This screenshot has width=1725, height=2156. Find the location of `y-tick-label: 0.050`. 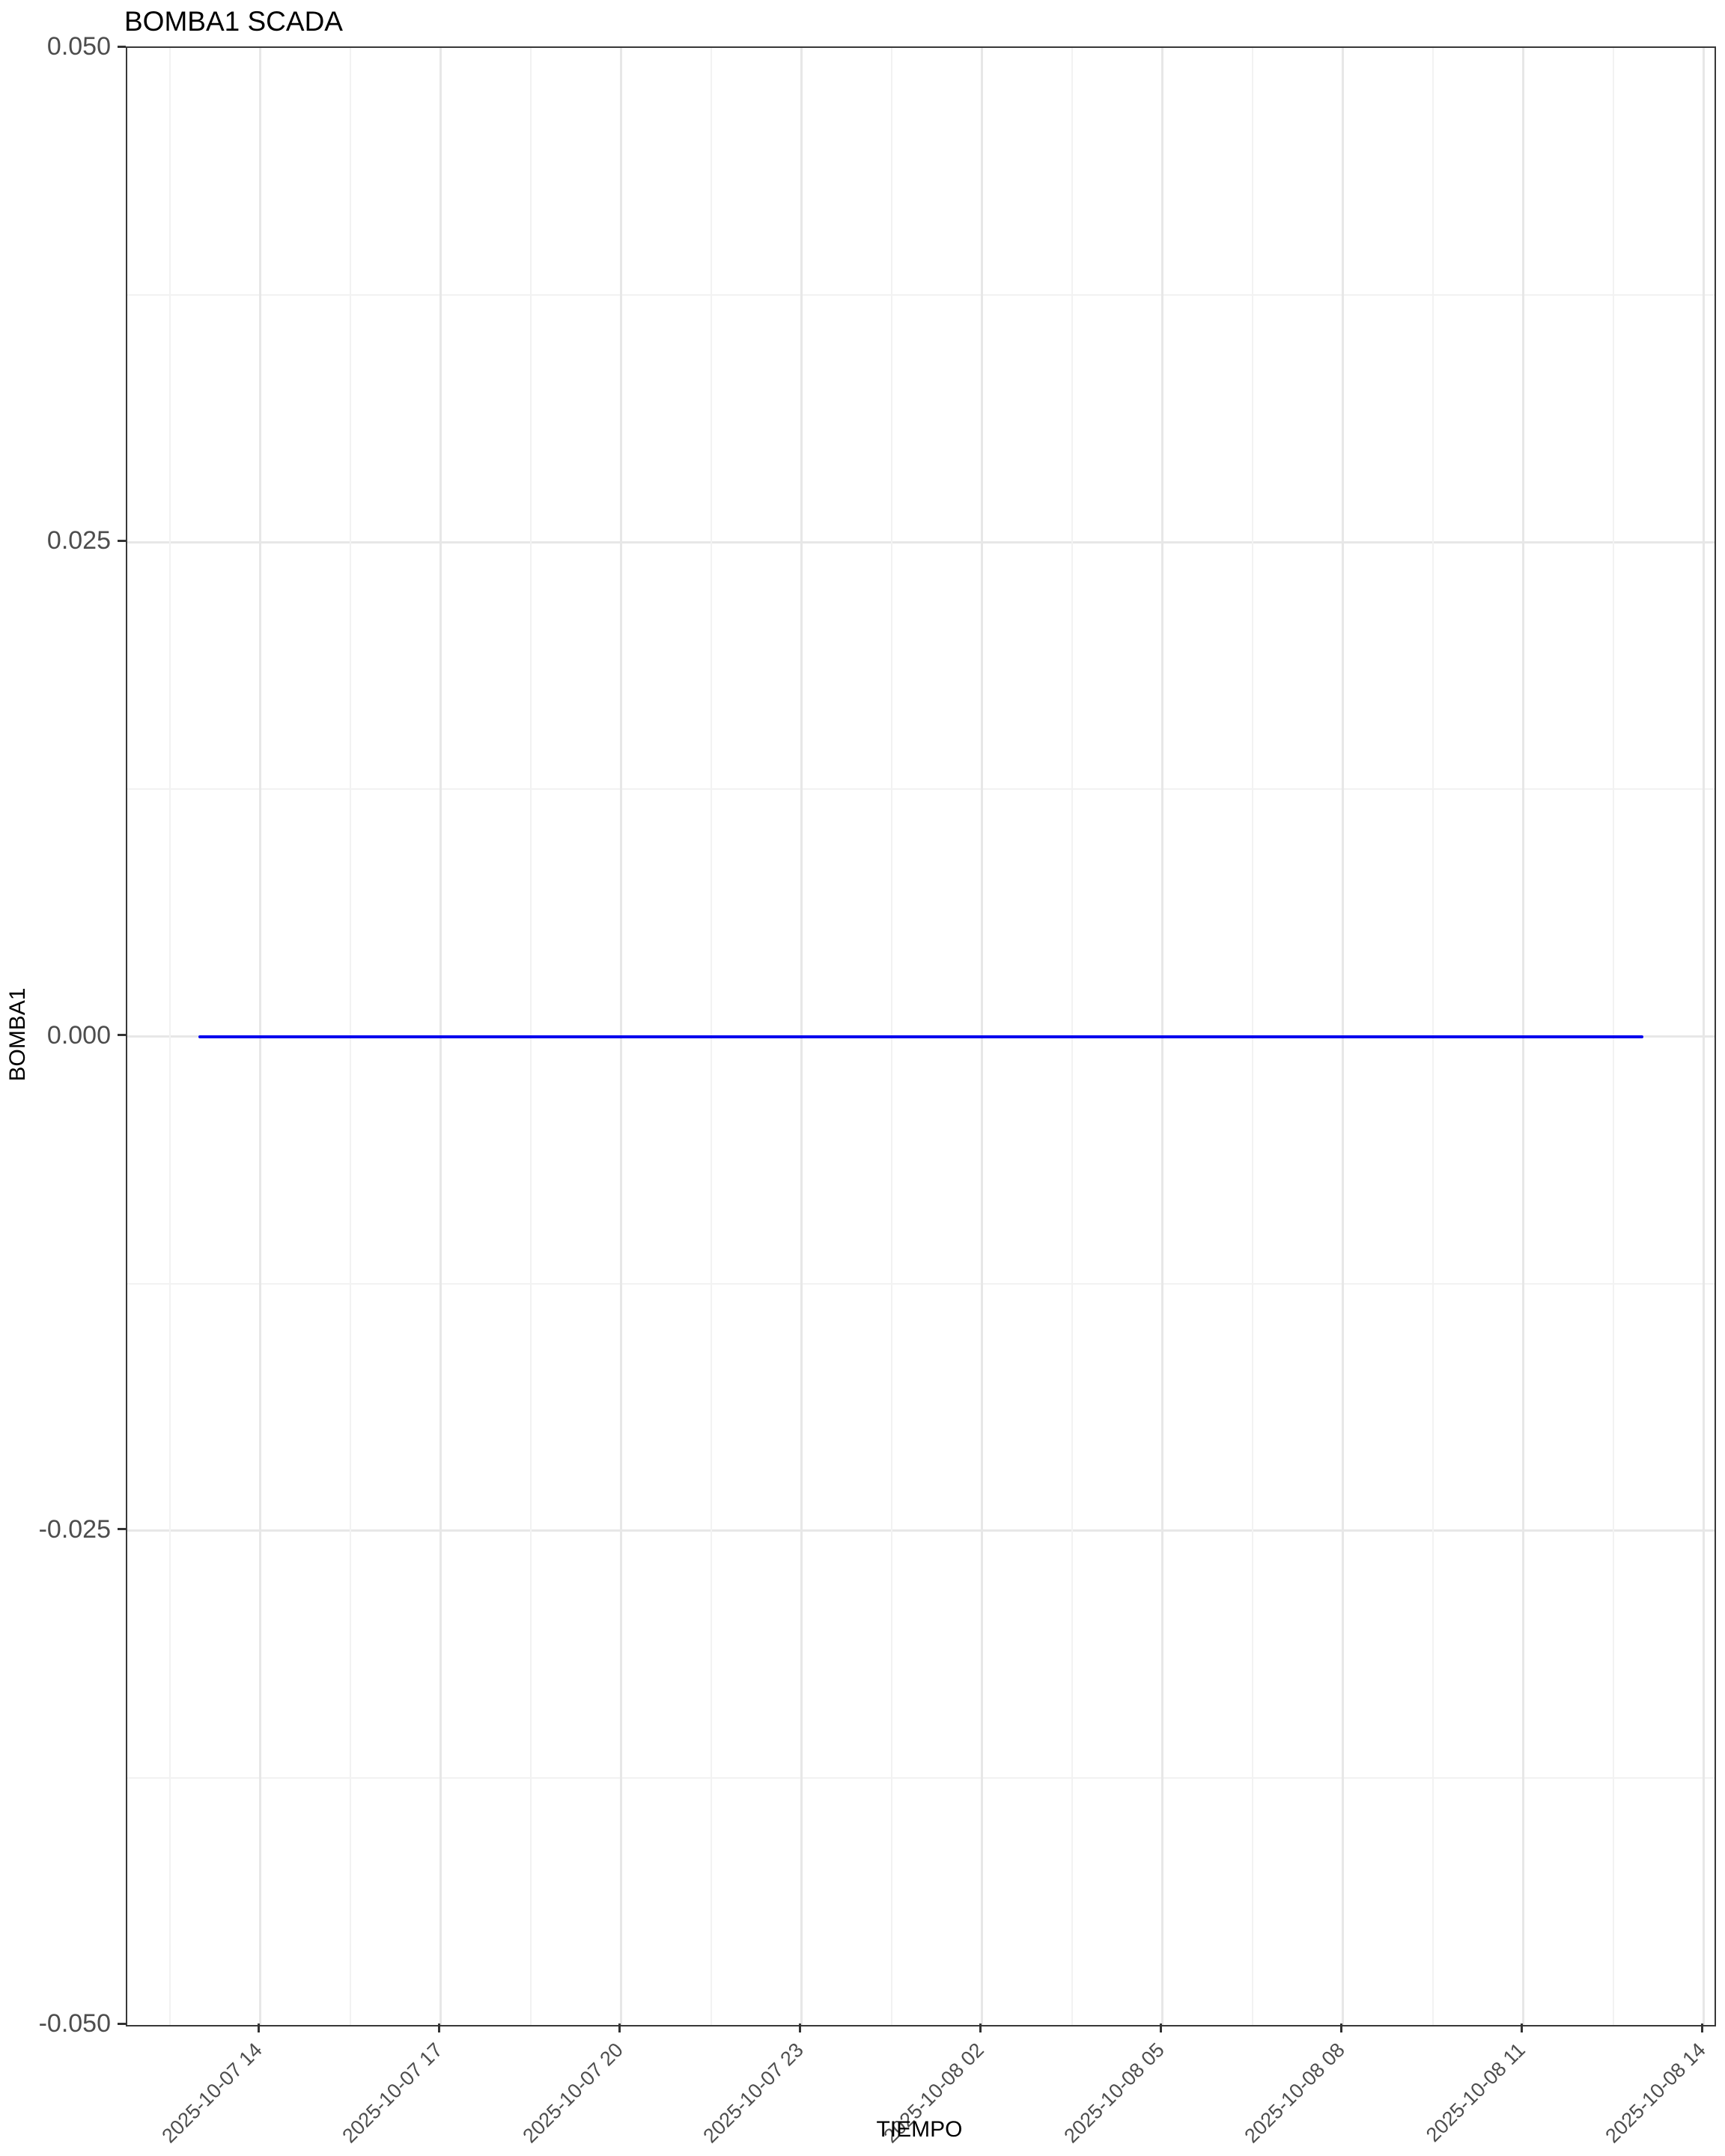

y-tick-label: 0.050 is located at coordinates (78, 46).